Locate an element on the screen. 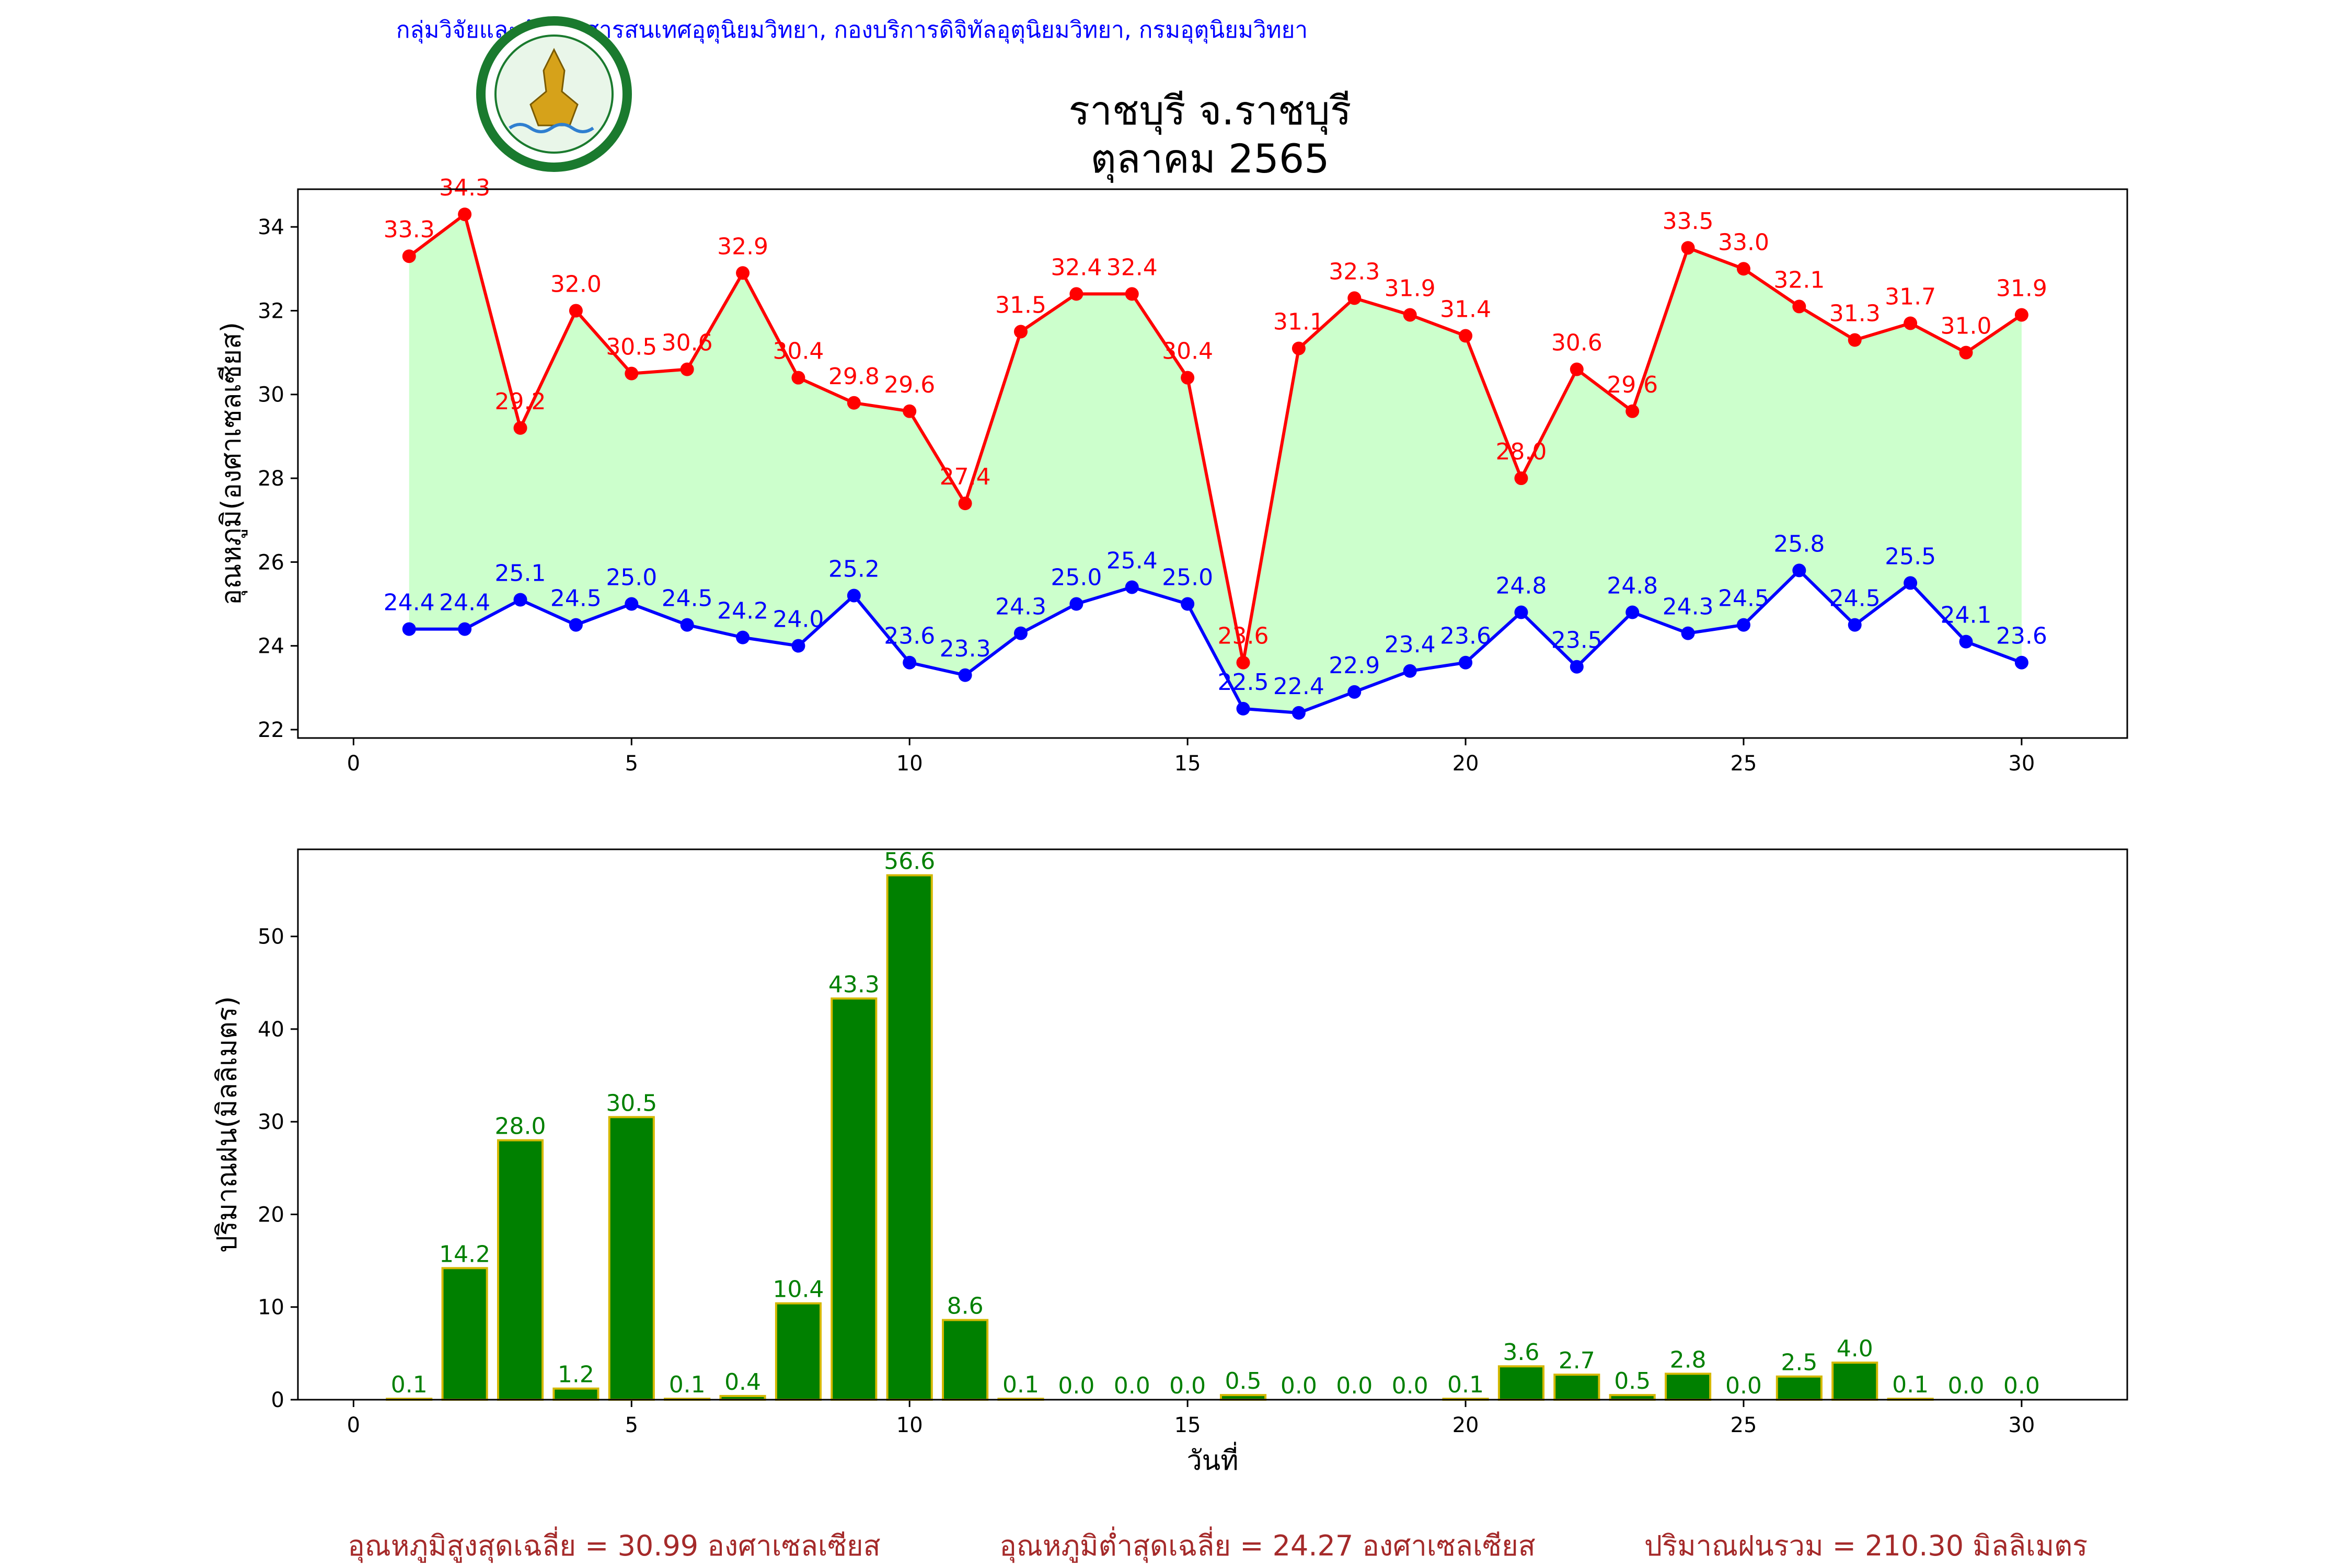 The height and width of the screenshot is (1568, 2352). chart-title-line2: ตุลาคม 2565 is located at coordinates (1209, 159).